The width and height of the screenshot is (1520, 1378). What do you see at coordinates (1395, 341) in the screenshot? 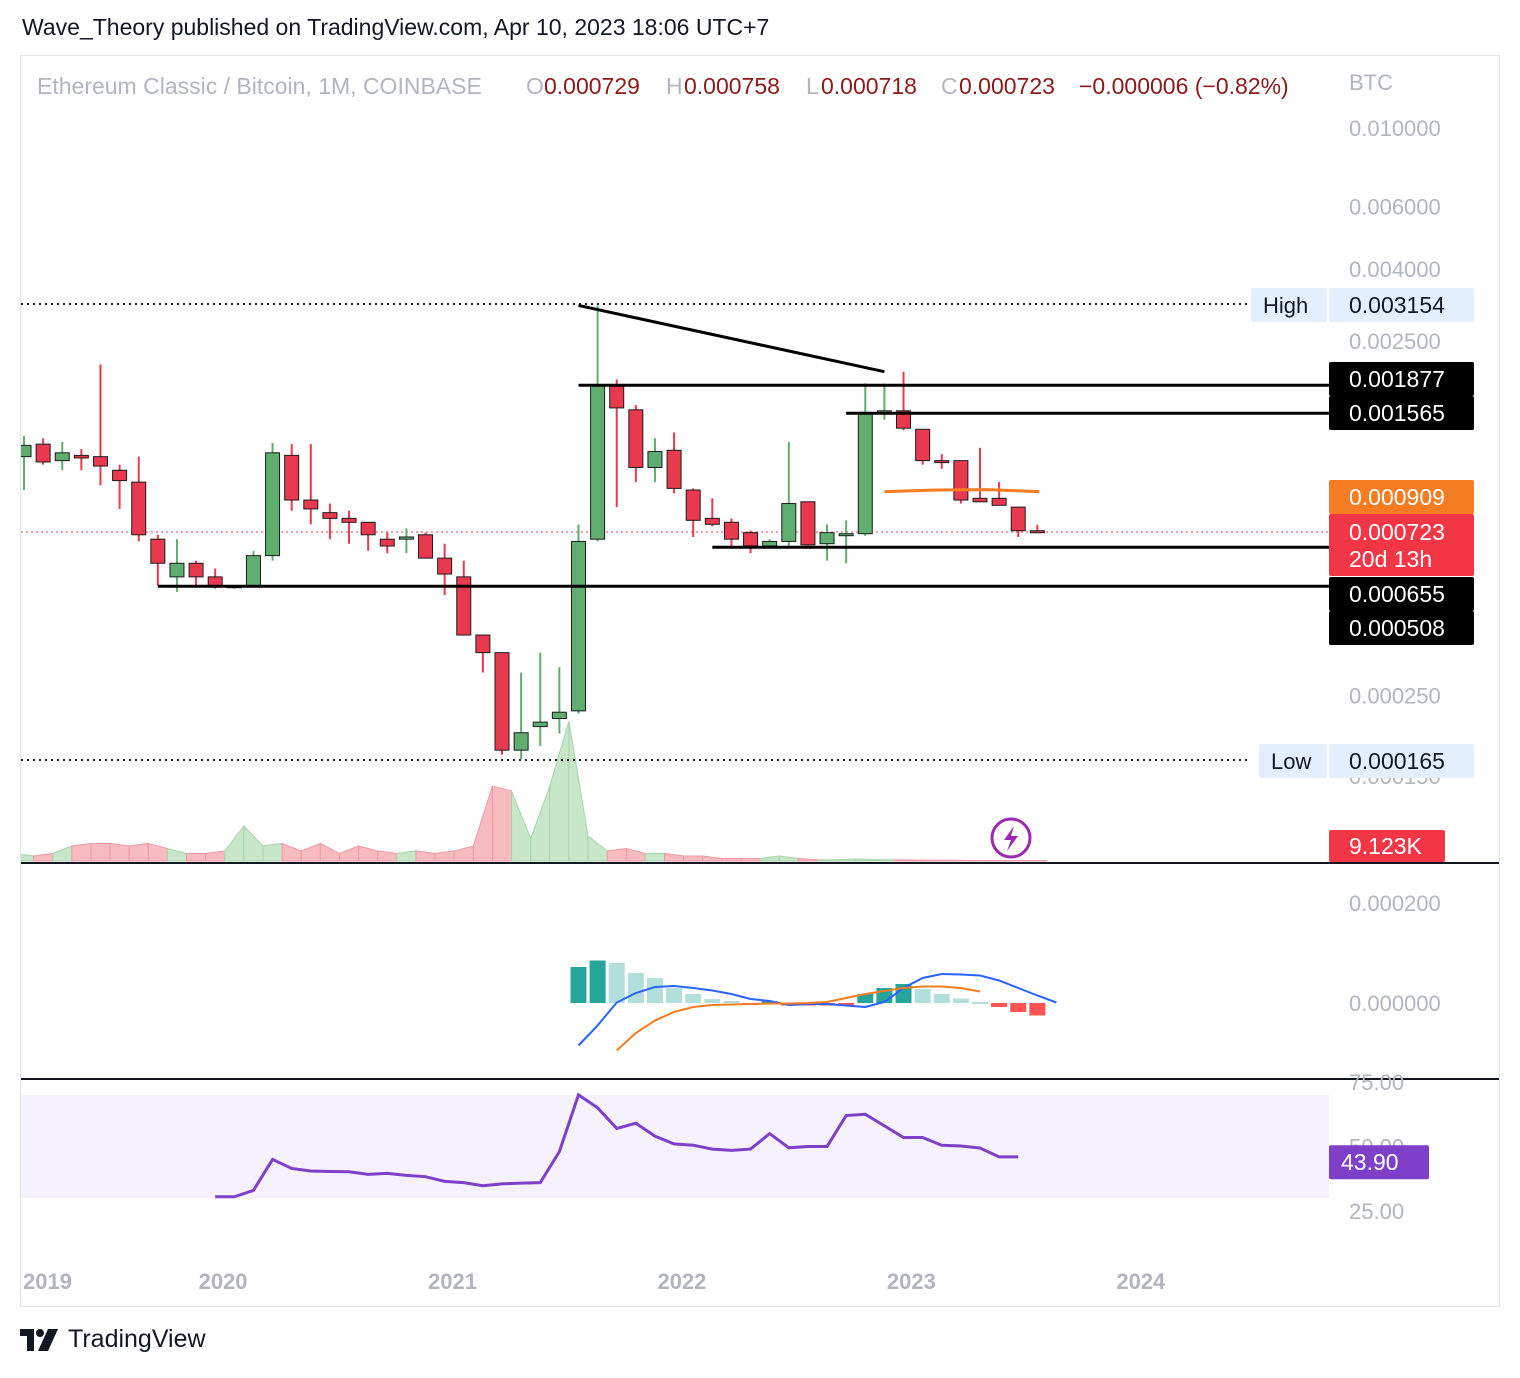
I see `price-tick-label: 0.002500` at bounding box center [1395, 341].